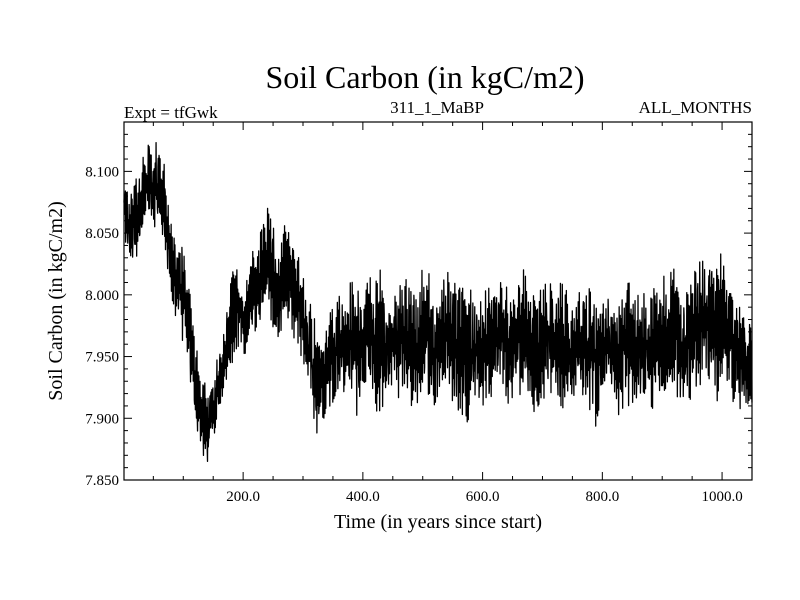  What do you see at coordinates (102, 419) in the screenshot?
I see `y-tick-label: 7.900` at bounding box center [102, 419].